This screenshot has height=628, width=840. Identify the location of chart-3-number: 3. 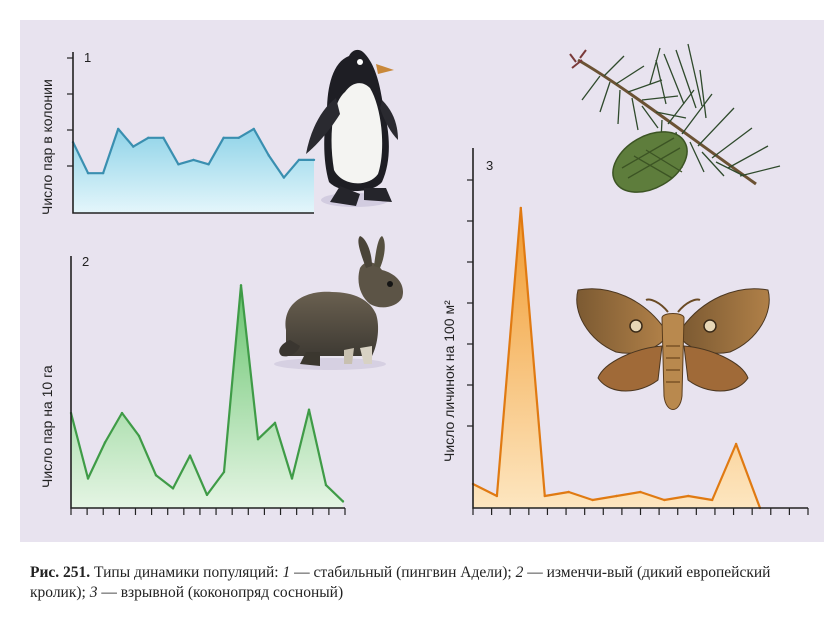
(489, 165).